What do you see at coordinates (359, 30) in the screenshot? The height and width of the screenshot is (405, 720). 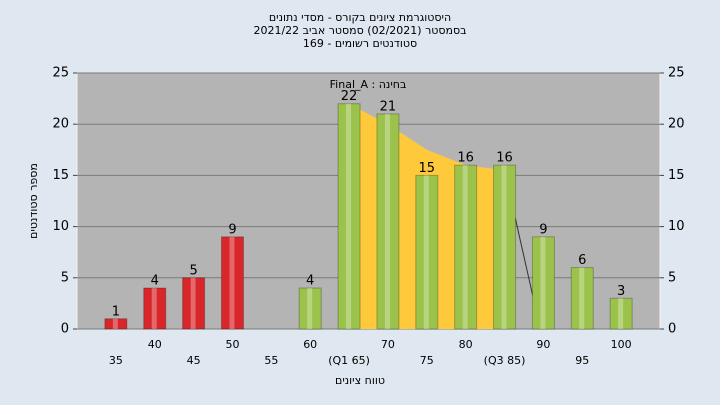 I see `chart-subtitle: בסמסטר (02/2021) סמסטר אביב 2021/22` at bounding box center [359, 30].